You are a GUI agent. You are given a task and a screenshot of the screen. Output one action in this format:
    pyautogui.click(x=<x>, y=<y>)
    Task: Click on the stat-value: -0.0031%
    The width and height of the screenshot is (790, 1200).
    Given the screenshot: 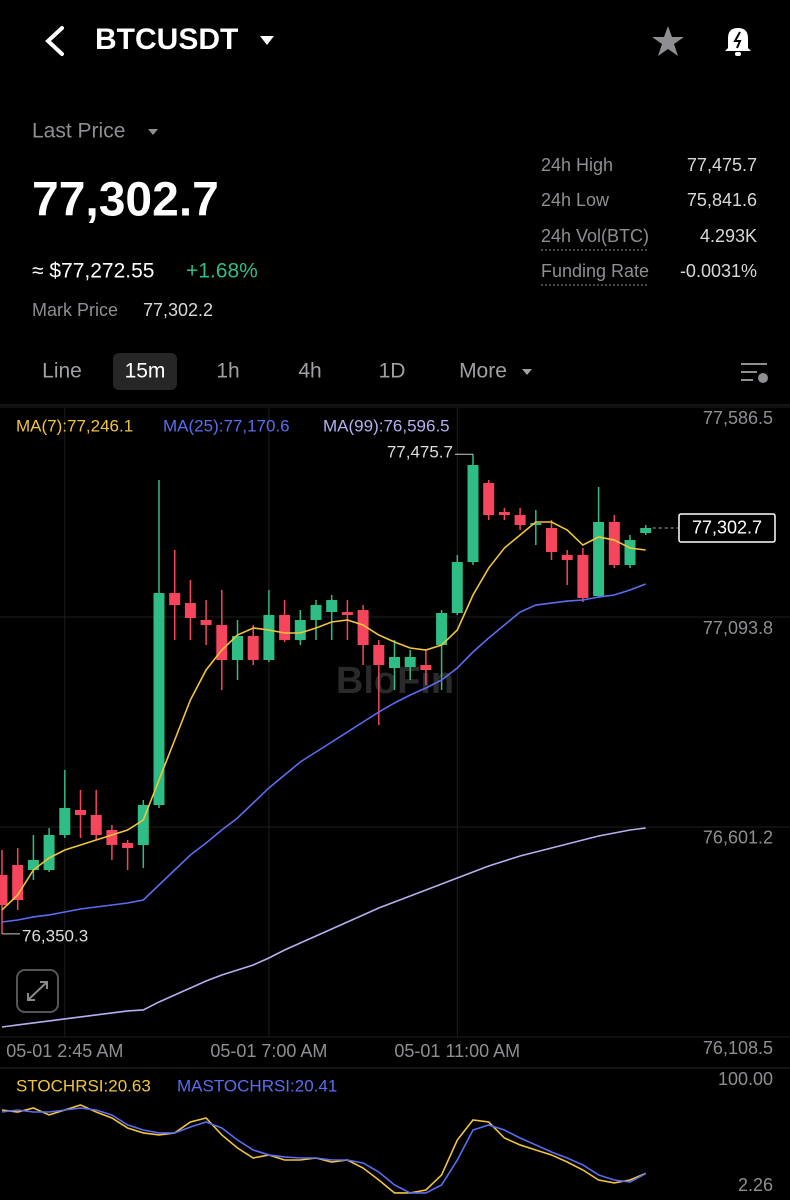 What is the action you would take?
    pyautogui.click(x=718, y=271)
    